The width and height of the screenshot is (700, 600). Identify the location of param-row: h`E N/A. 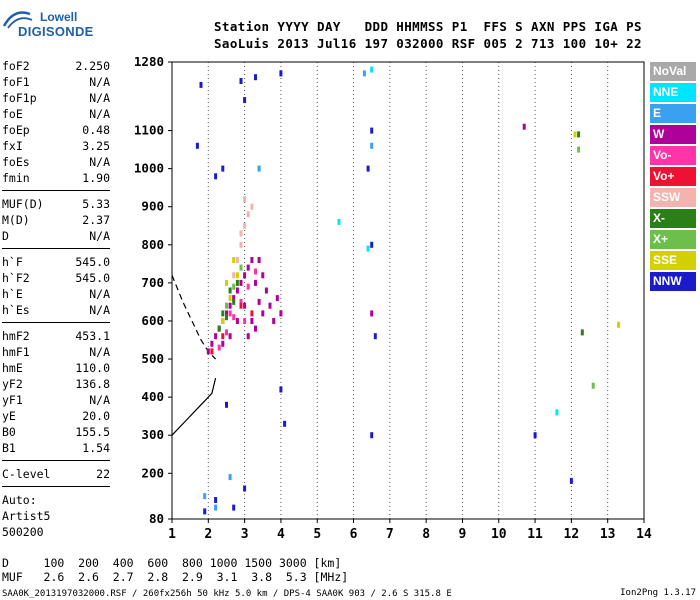
(56, 294).